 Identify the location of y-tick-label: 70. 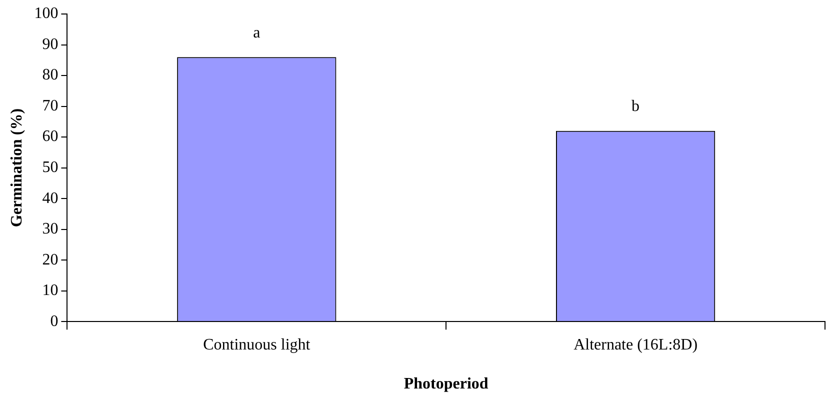
(50, 105).